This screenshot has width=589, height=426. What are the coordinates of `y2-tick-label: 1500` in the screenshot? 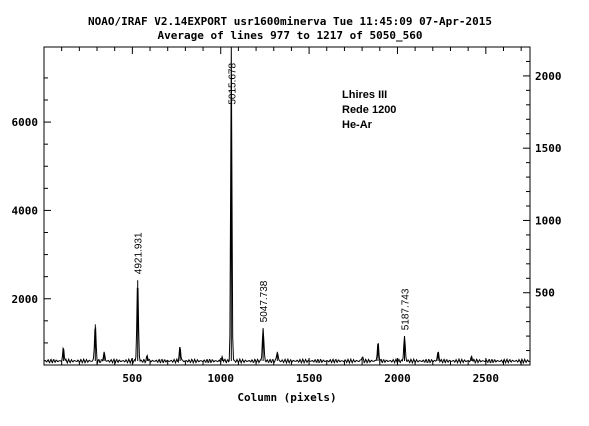 It's located at (548, 148).